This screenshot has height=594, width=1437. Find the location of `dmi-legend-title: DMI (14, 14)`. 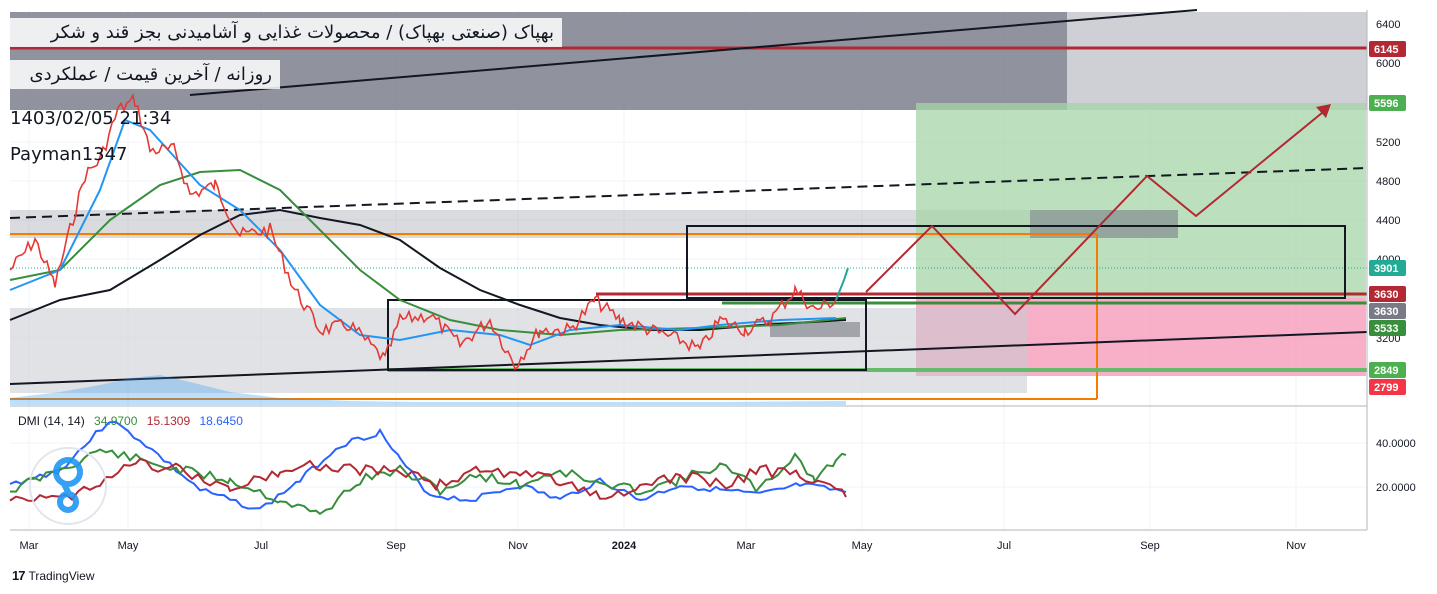

dmi-legend-title: DMI (14, 14) is located at coordinates (51, 421).